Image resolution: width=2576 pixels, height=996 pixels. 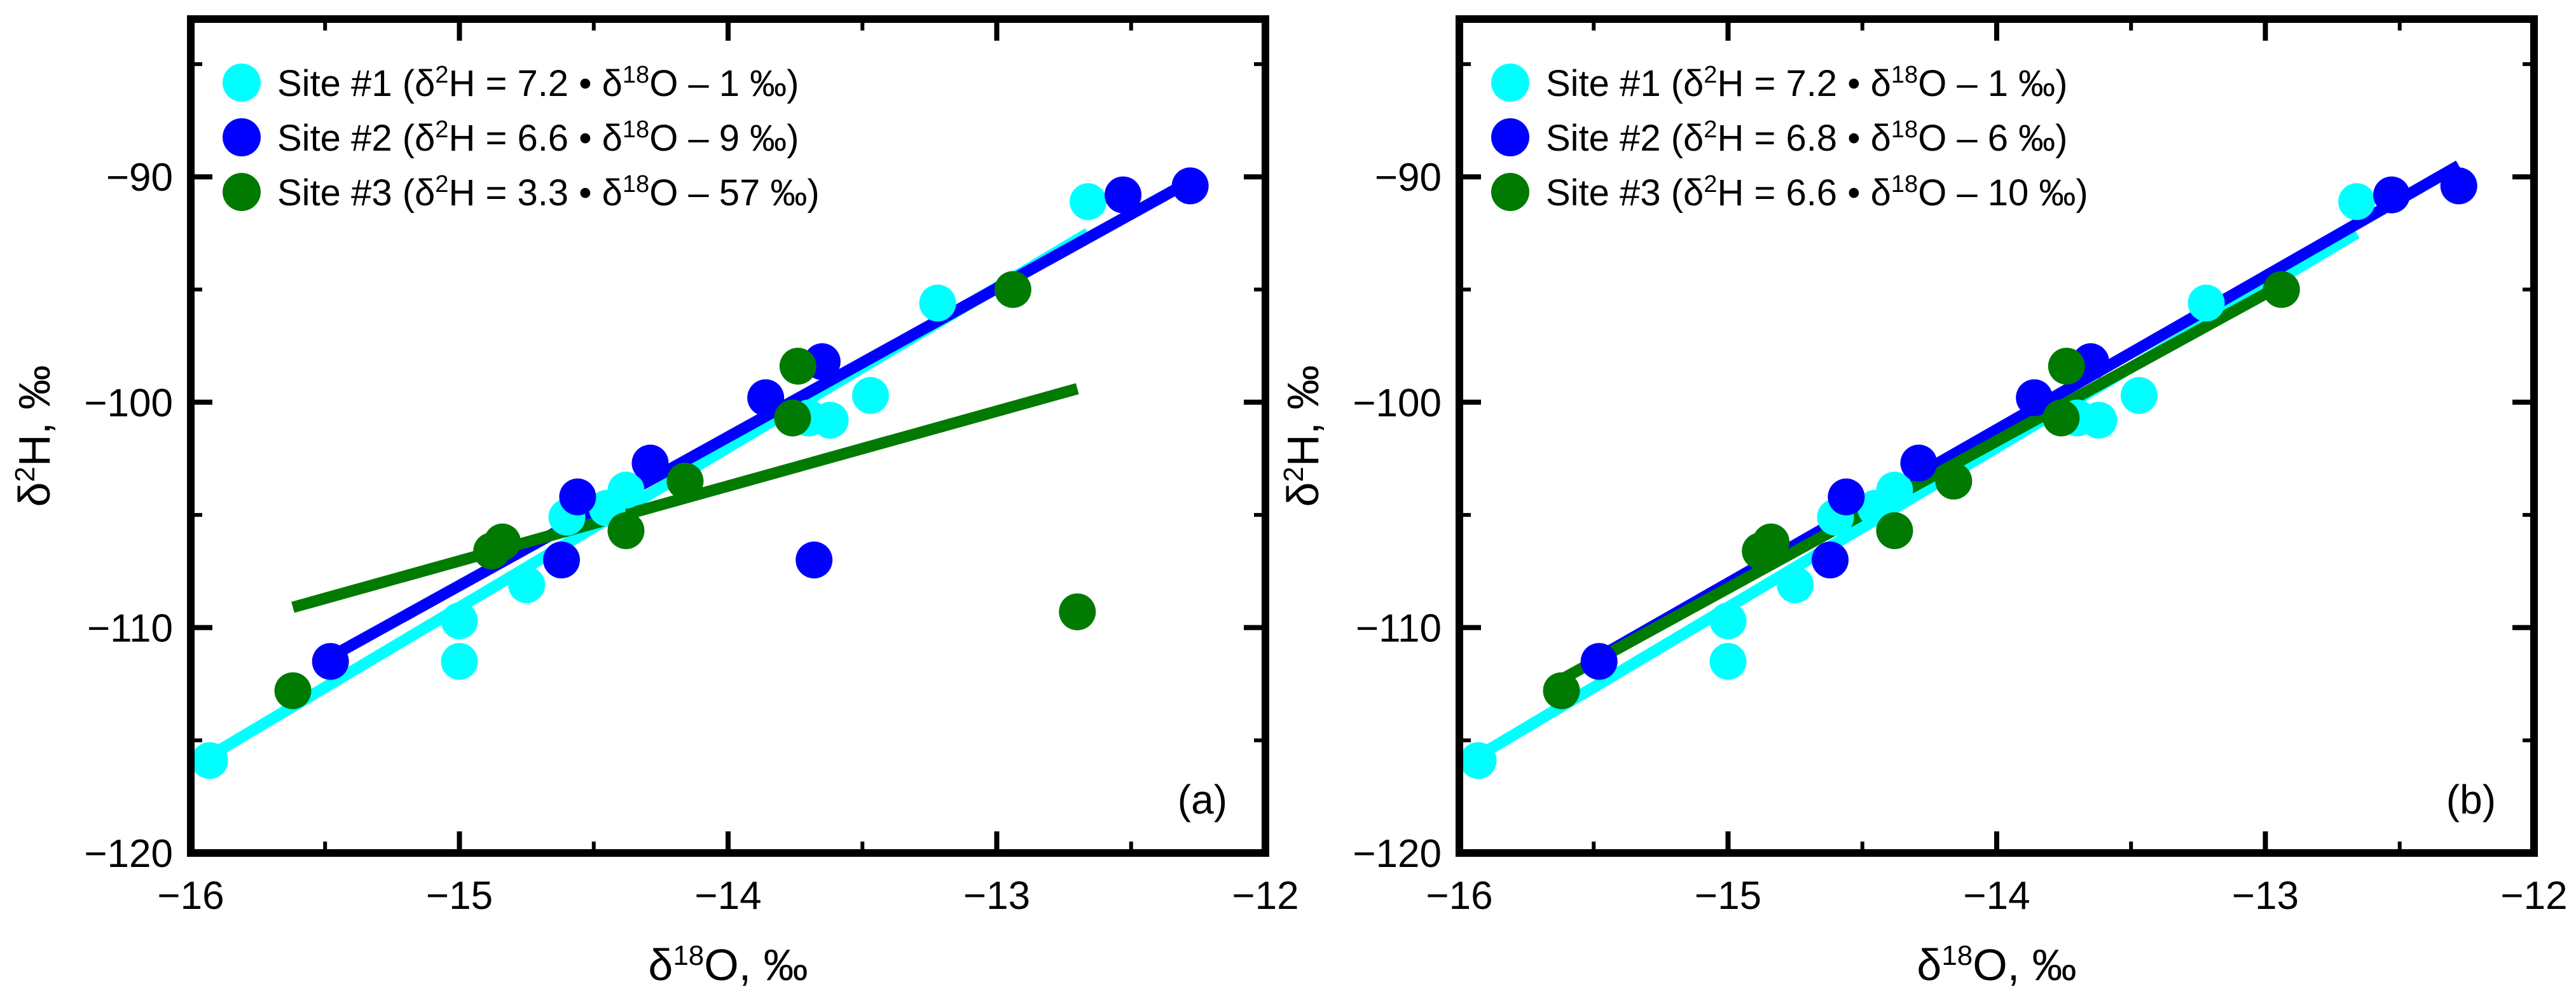 What do you see at coordinates (34, 495) in the screenshot?
I see `y-axis-title-pre: δ` at bounding box center [34, 495].